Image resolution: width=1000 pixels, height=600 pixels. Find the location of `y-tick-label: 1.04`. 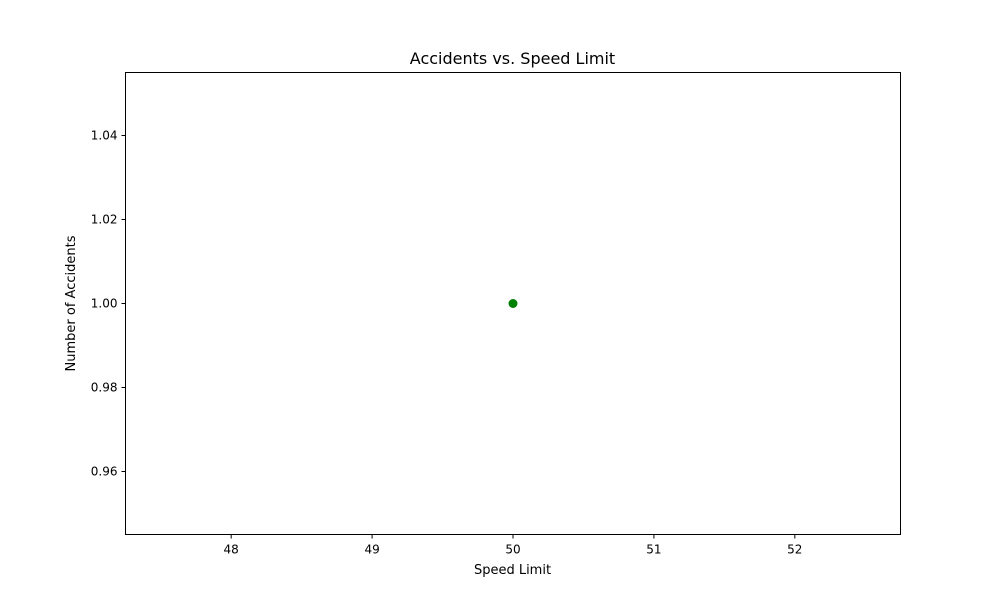

y-tick-label: 1.04 is located at coordinates (104, 136).